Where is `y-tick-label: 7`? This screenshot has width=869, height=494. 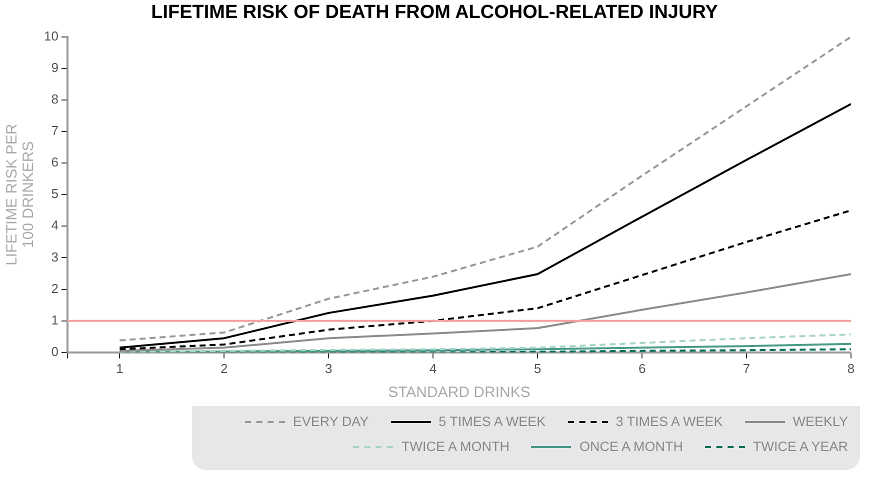 y-tick-label: 7 is located at coordinates (54, 130).